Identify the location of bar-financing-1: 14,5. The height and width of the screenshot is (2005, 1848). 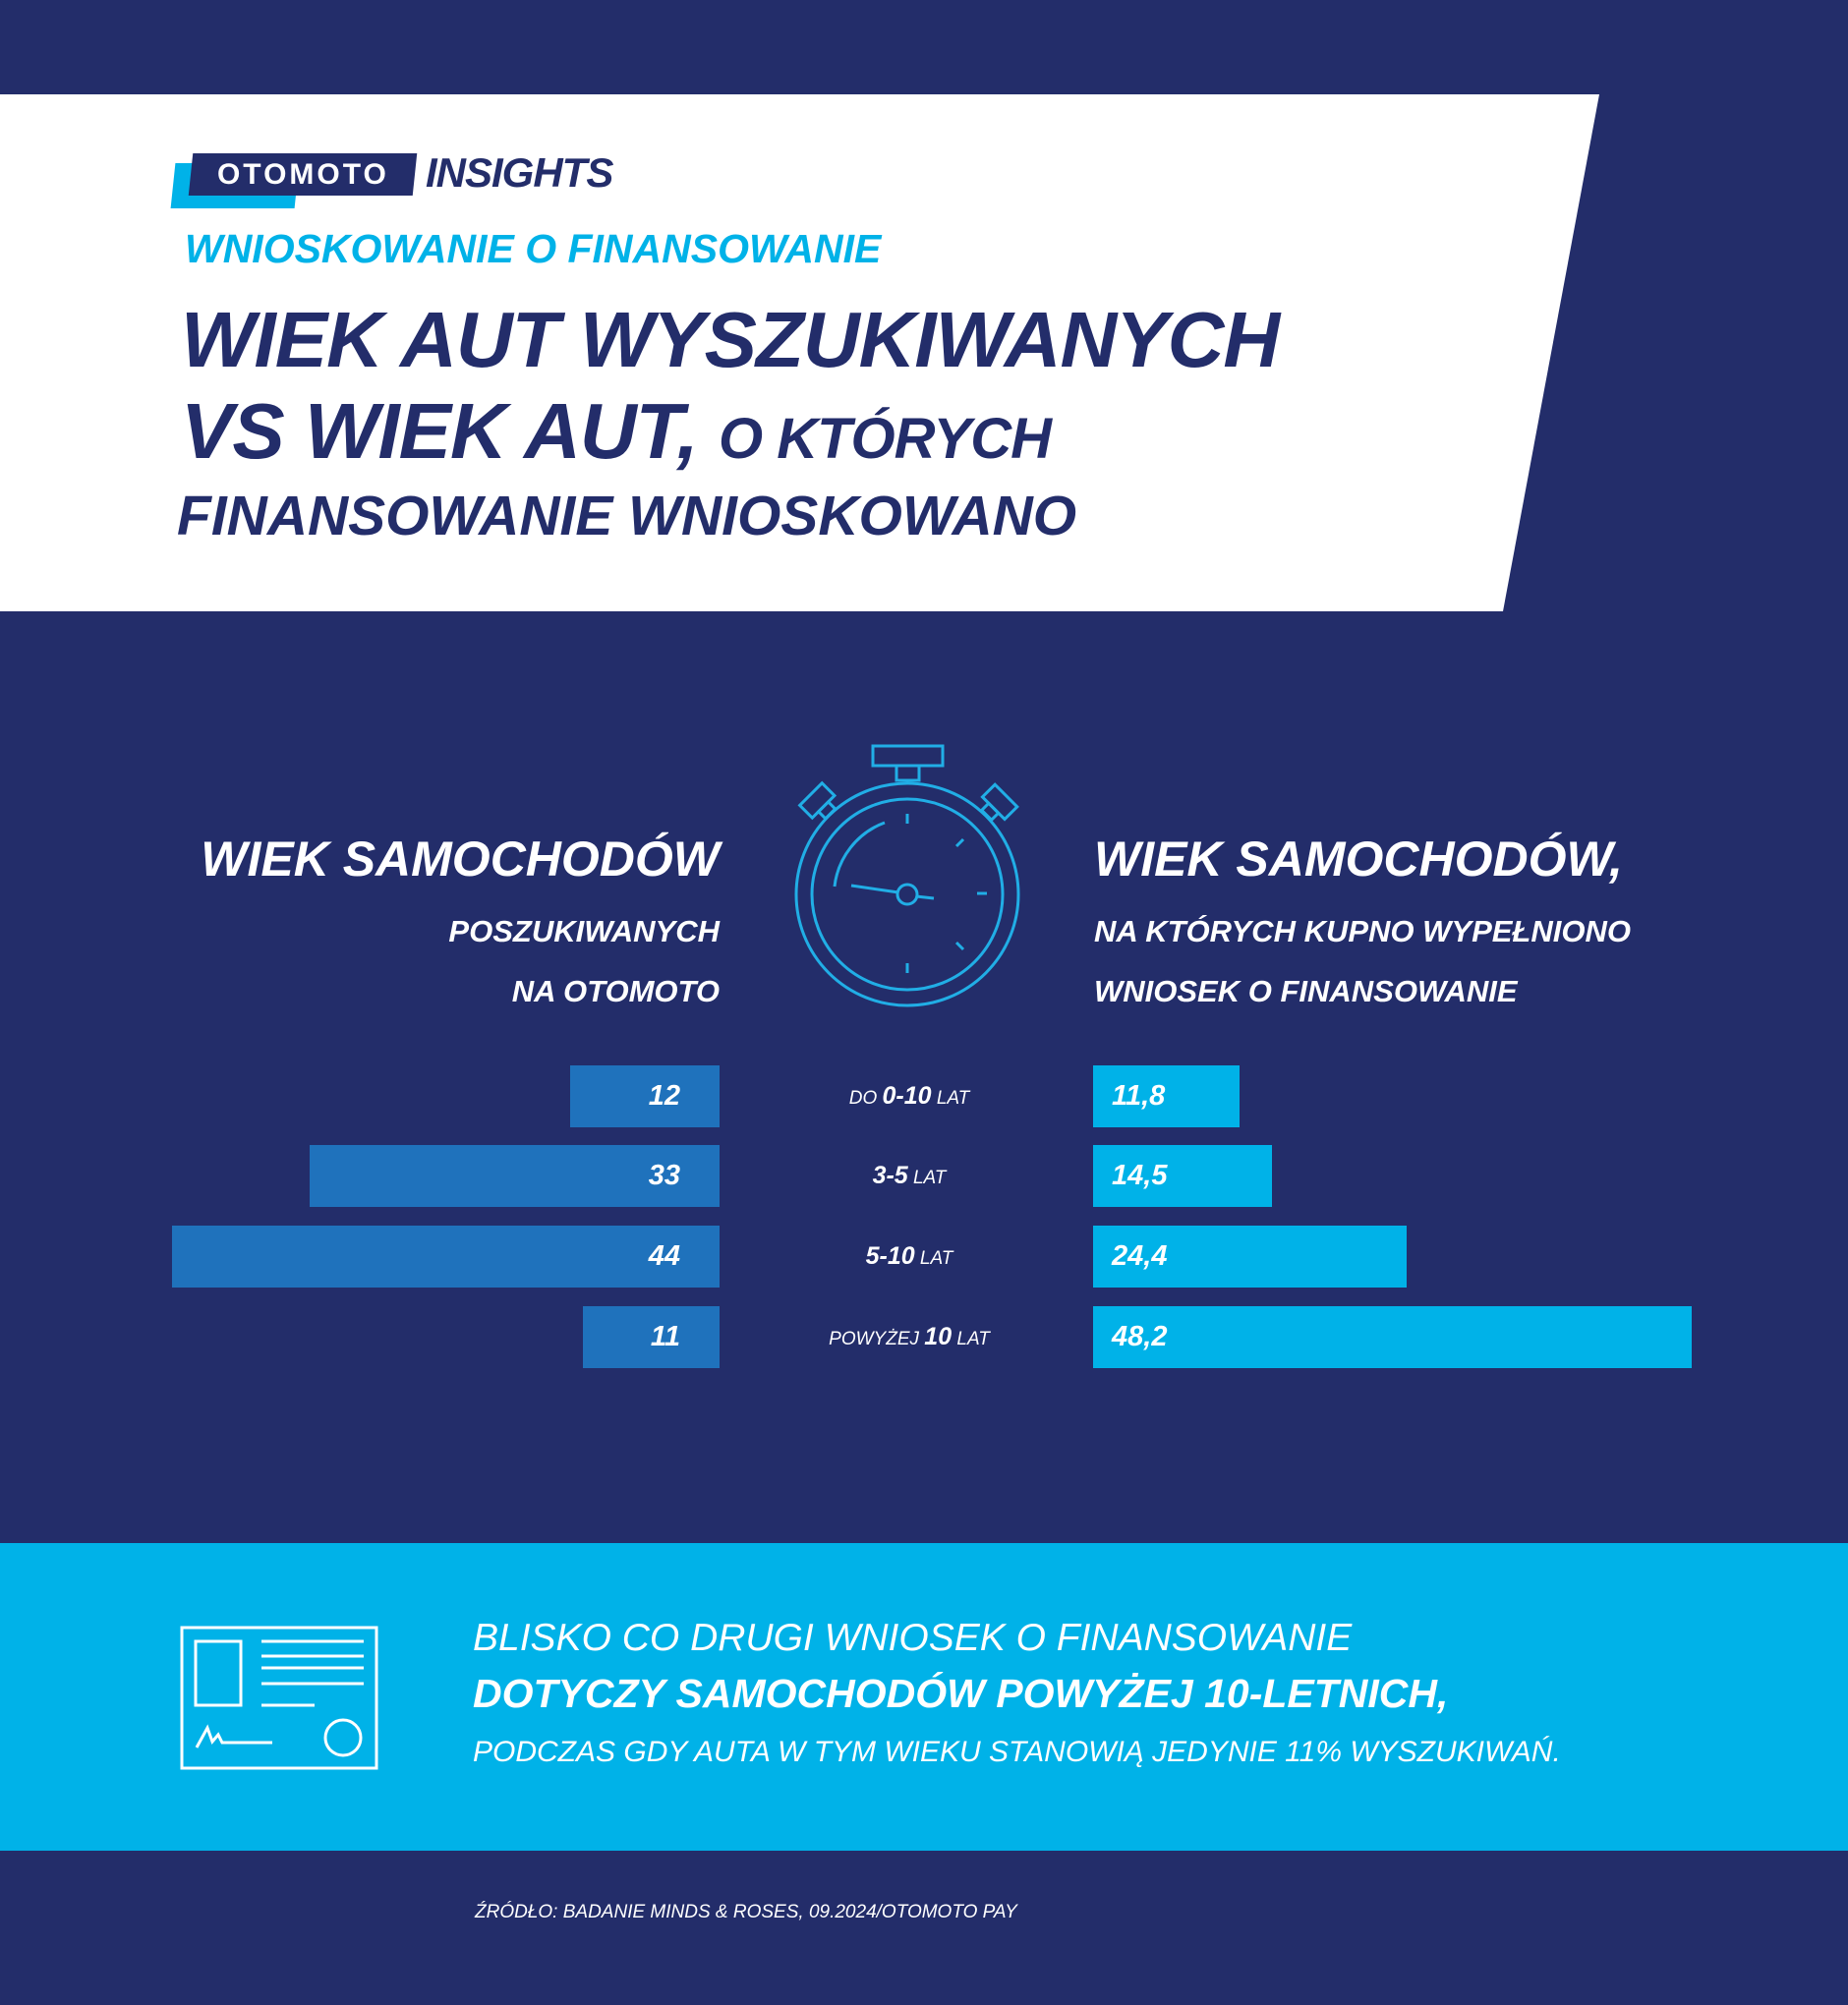
(1182, 1176).